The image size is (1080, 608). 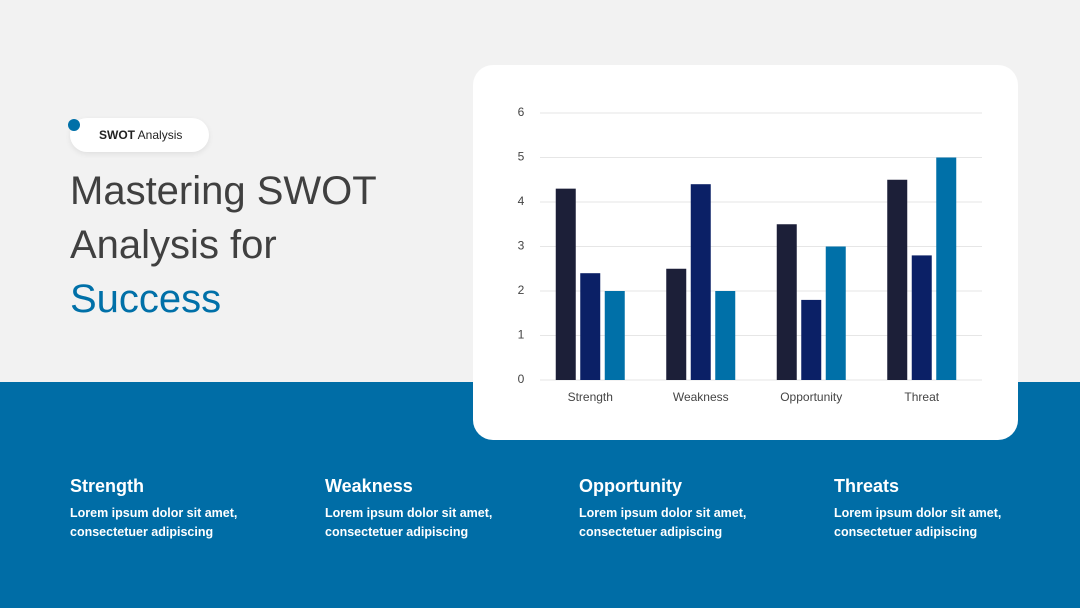 What do you see at coordinates (107, 486) in the screenshot?
I see `card-heading: Strength` at bounding box center [107, 486].